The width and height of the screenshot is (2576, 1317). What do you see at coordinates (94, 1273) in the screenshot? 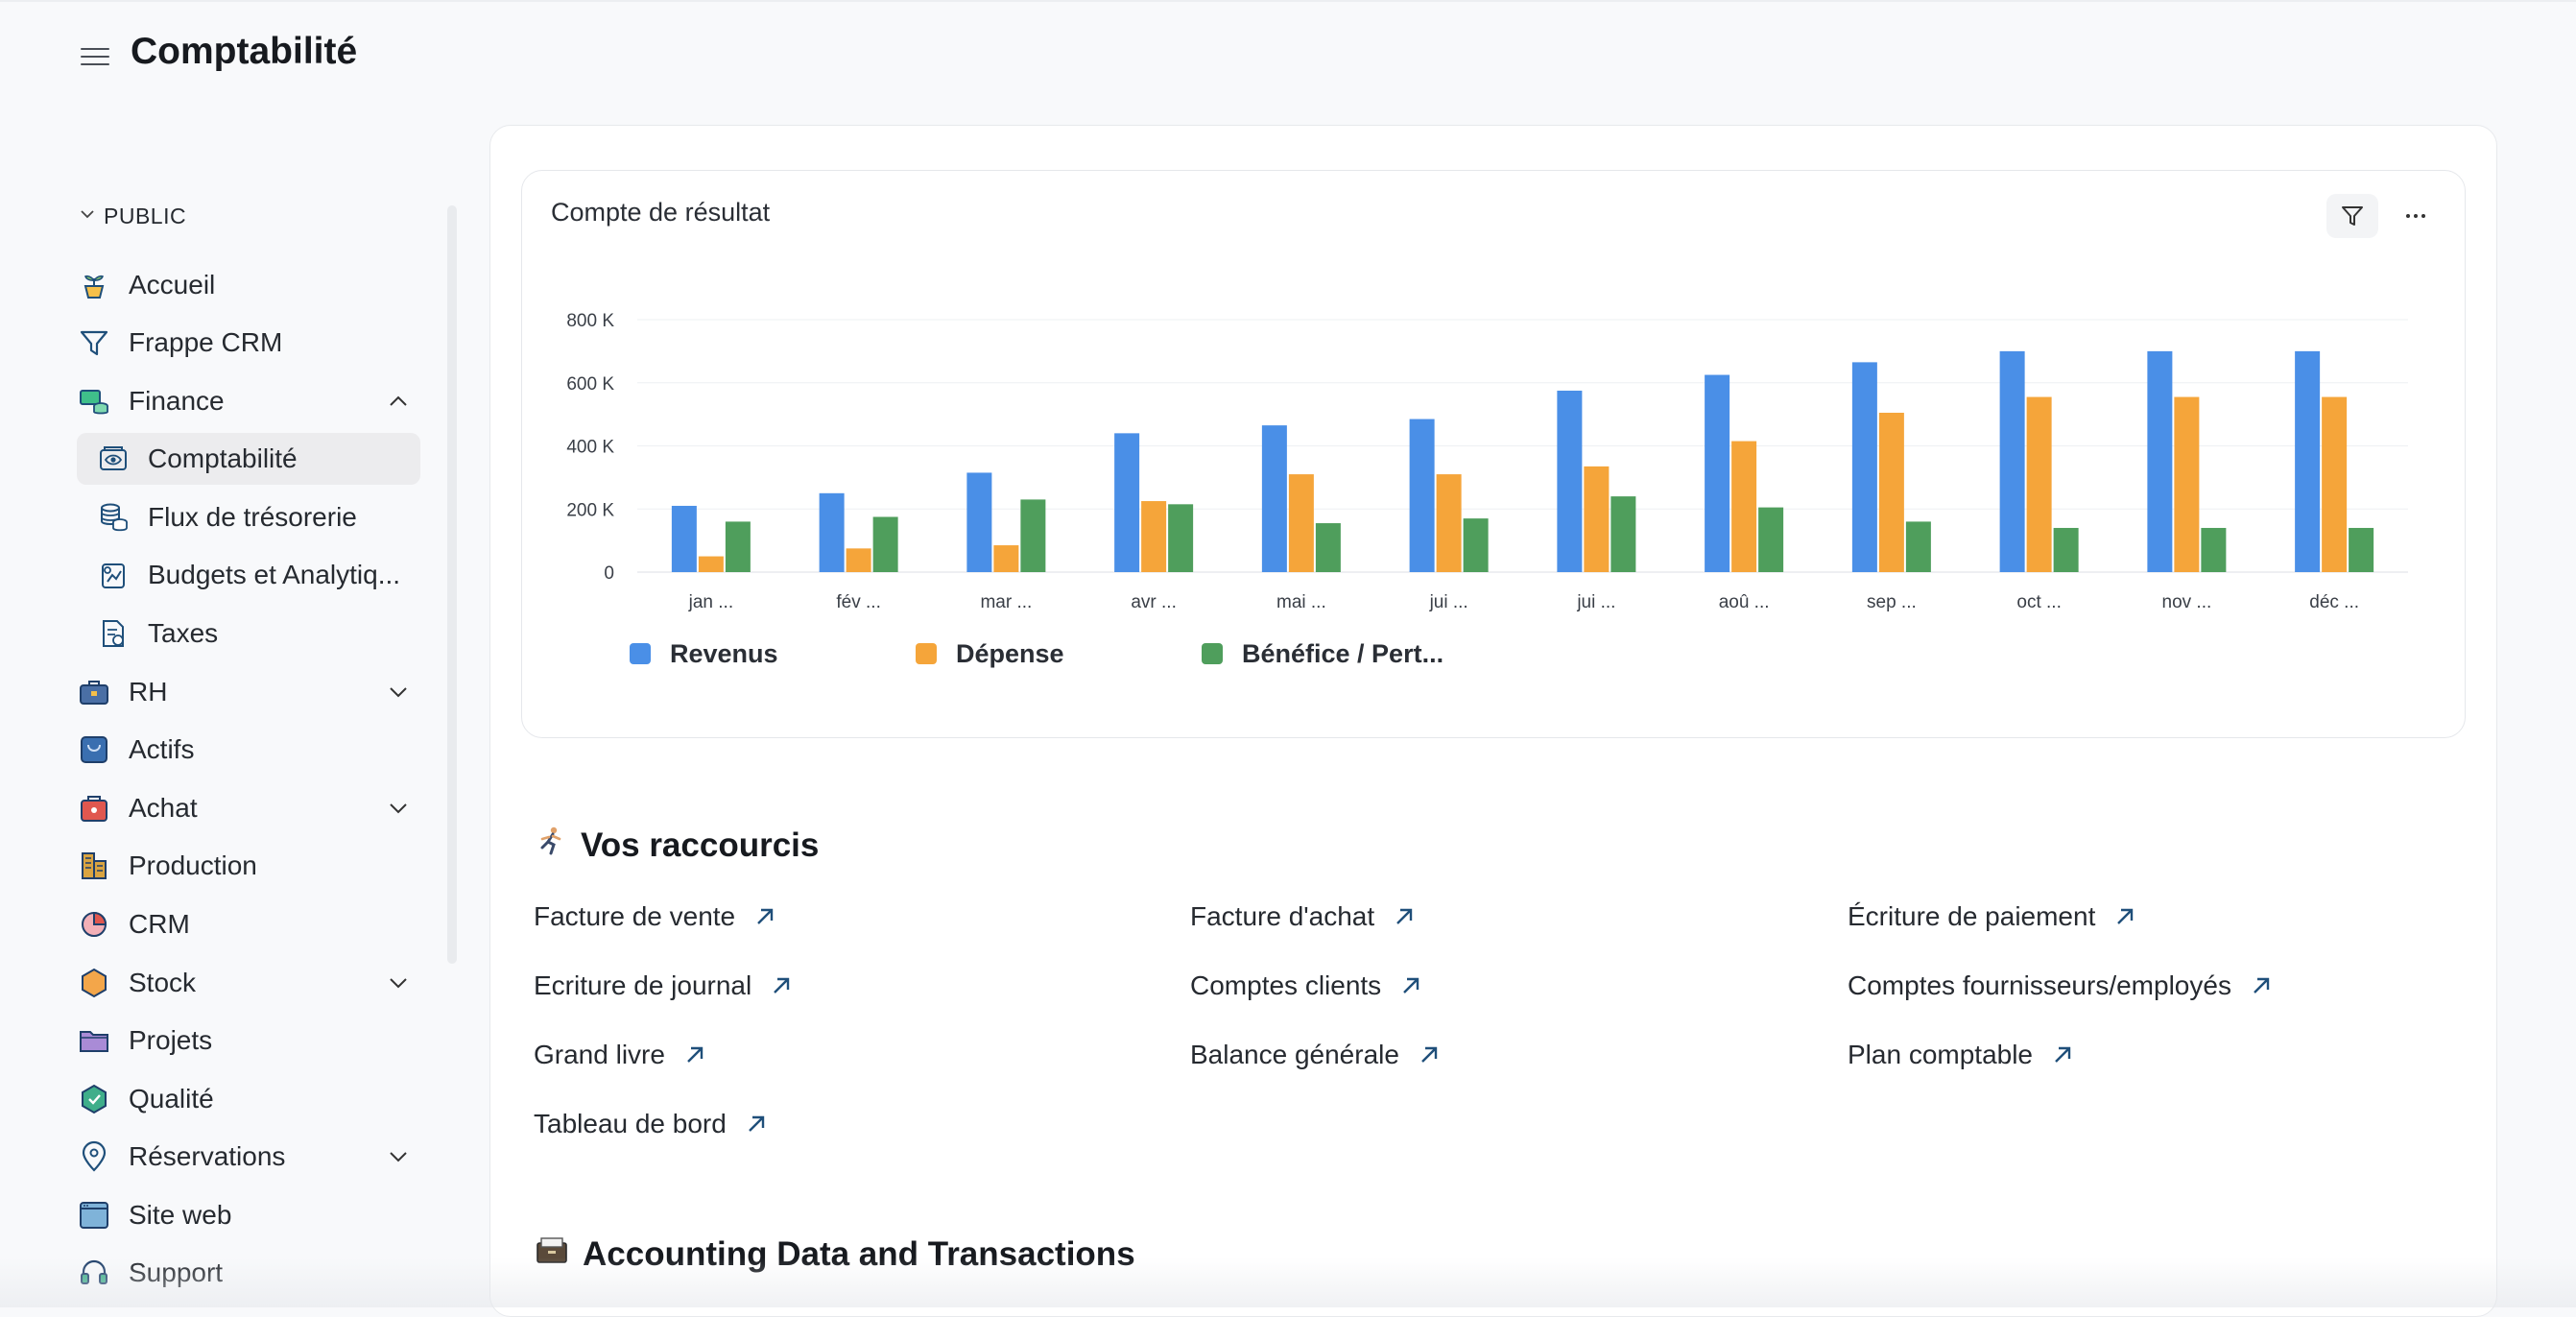
I see `headset-icon` at bounding box center [94, 1273].